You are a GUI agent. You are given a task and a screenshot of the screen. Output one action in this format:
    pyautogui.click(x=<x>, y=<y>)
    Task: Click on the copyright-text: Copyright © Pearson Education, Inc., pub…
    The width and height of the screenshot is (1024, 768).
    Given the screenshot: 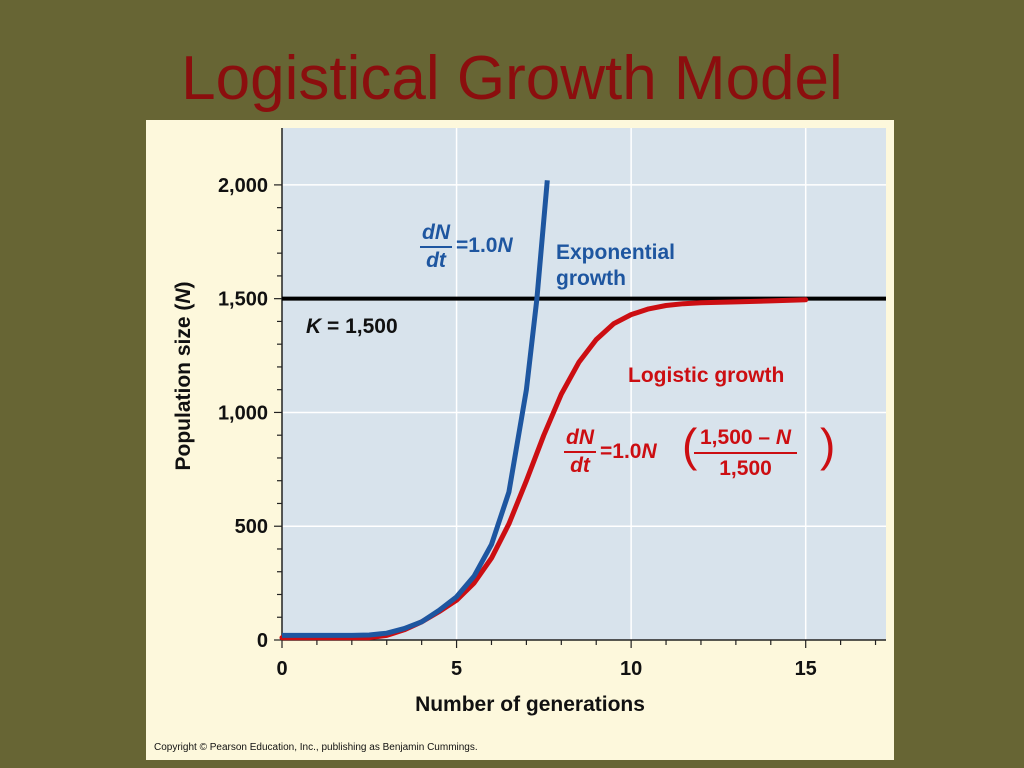 What is the action you would take?
    pyautogui.click(x=316, y=747)
    